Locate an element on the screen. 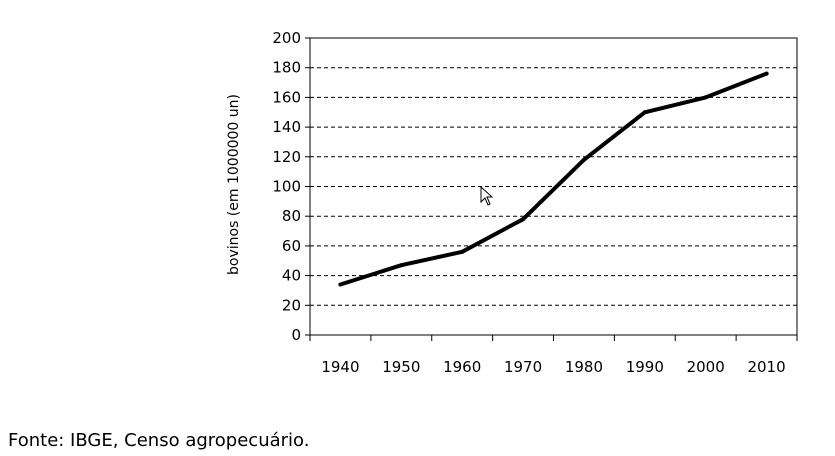  x-axis-ticks: 1940 1950 1960 1970 1980 1990 2000 2010 is located at coordinates (553, 355).